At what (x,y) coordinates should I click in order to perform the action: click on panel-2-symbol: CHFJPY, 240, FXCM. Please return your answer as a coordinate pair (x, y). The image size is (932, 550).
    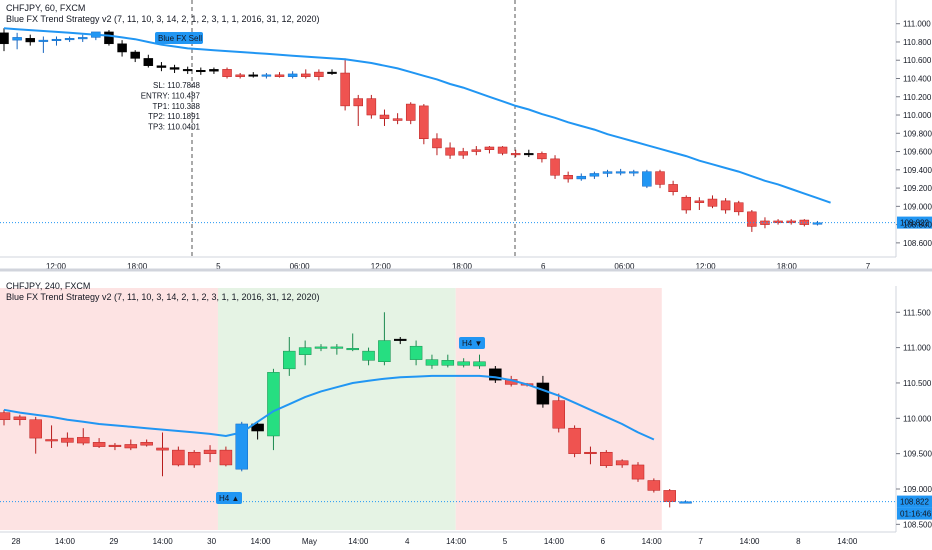
    Looking at the image, I should click on (48, 286).